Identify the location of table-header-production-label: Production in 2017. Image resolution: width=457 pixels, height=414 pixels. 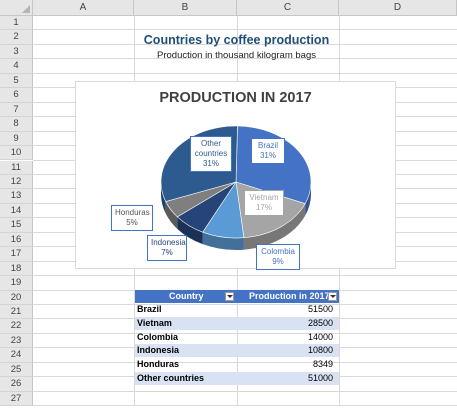
(289, 296).